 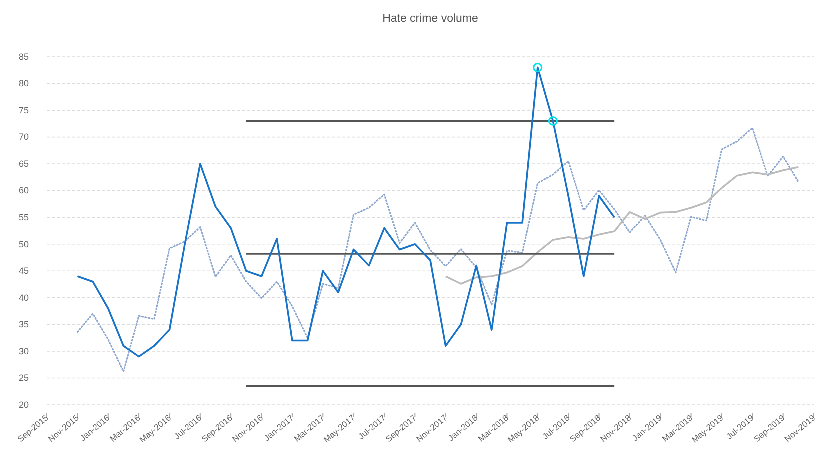 What do you see at coordinates (23, 137) in the screenshot?
I see `y-tick-label: 70` at bounding box center [23, 137].